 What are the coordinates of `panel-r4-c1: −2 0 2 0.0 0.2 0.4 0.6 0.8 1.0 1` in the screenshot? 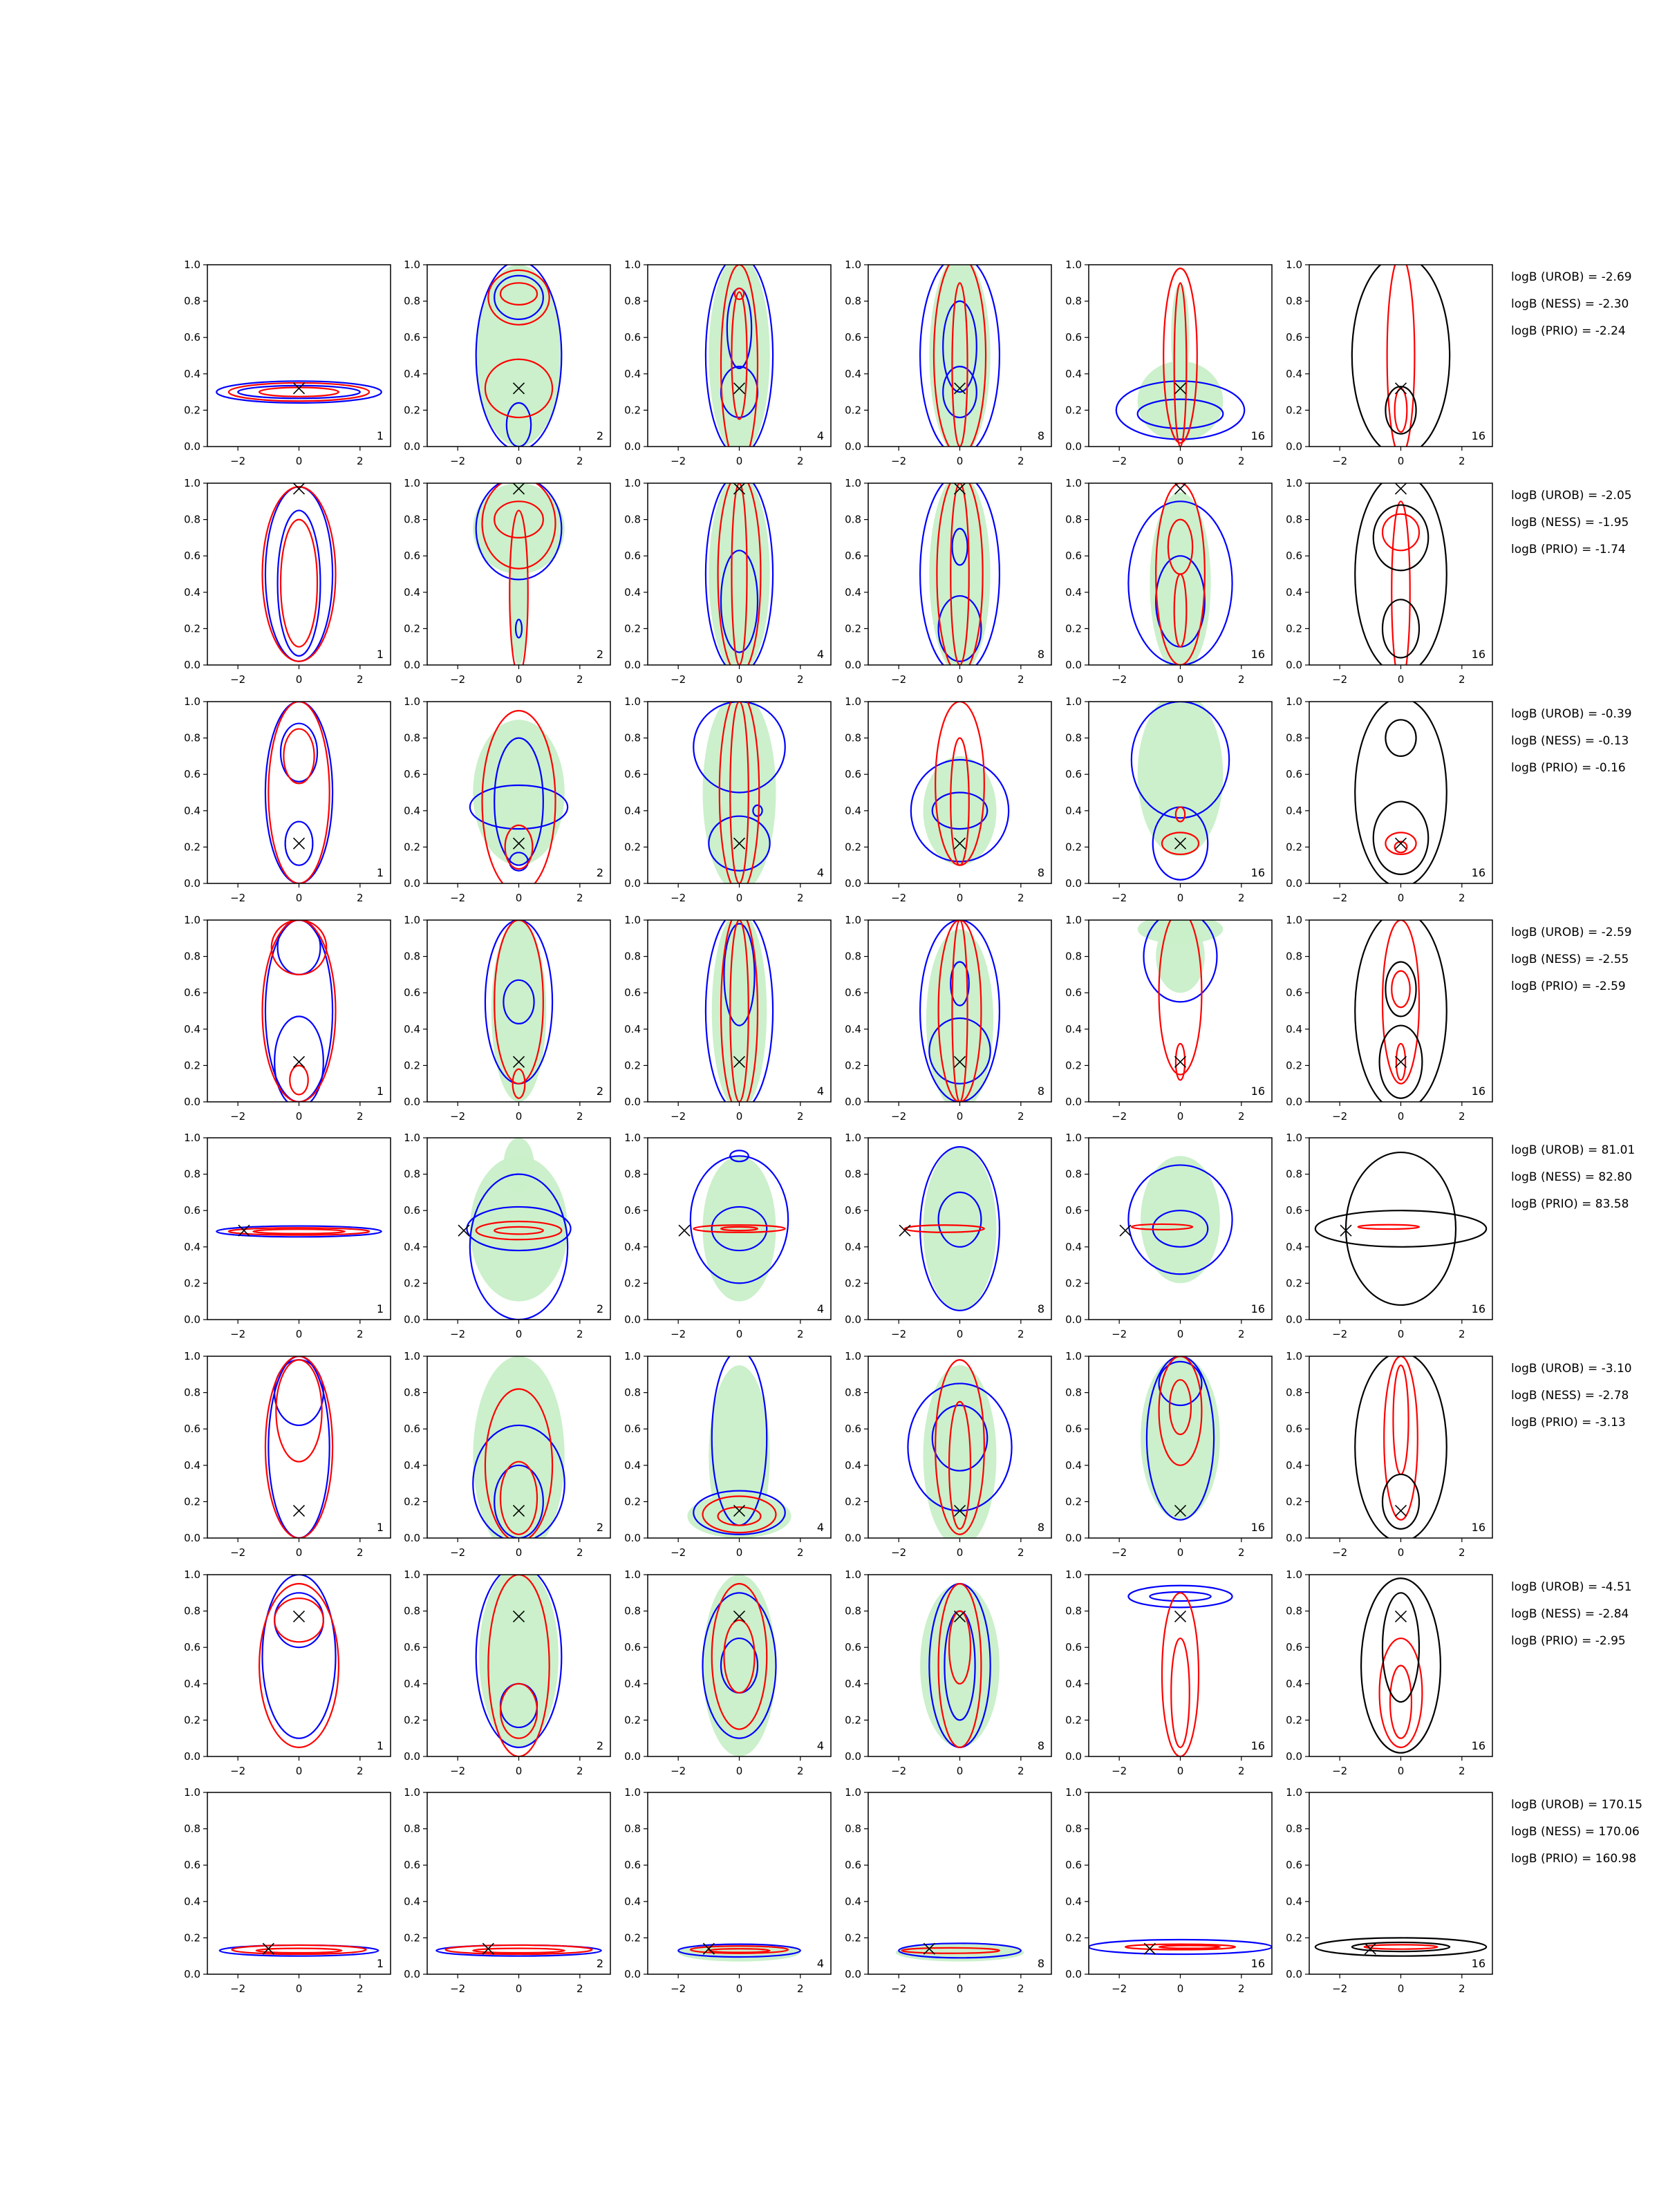 It's located at (287, 1018).